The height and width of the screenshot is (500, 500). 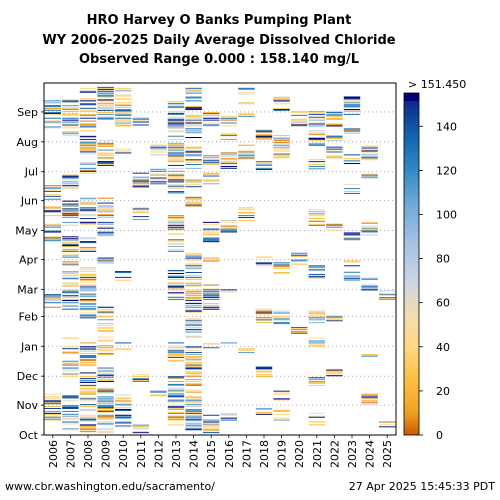 What do you see at coordinates (446, 126) in the screenshot?
I see `colorbar-tick-label: 140` at bounding box center [446, 126].